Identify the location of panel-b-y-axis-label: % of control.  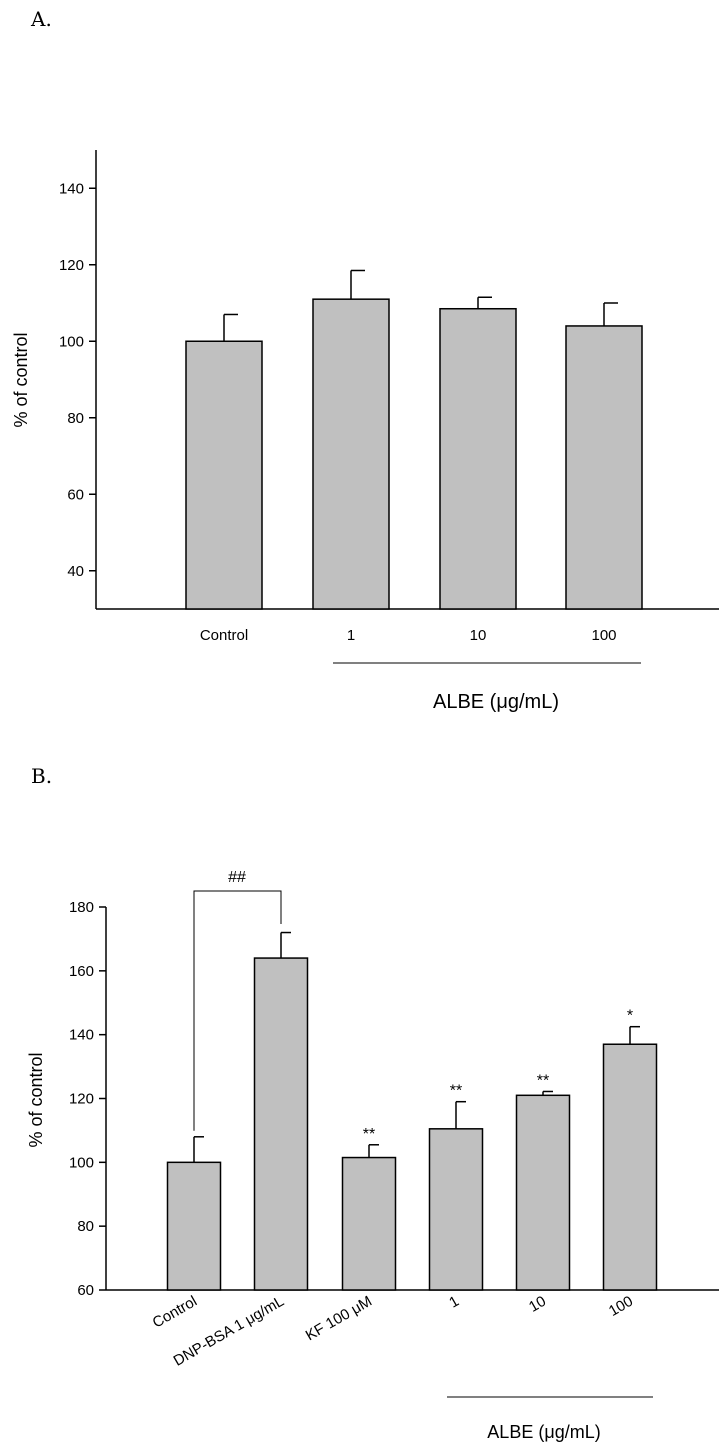
(36, 1099).